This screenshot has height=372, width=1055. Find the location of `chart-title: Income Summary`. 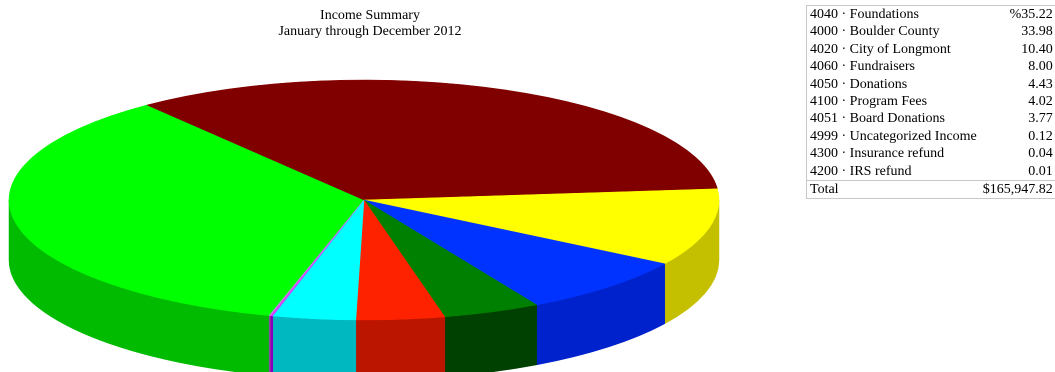

chart-title: Income Summary is located at coordinates (370, 15).